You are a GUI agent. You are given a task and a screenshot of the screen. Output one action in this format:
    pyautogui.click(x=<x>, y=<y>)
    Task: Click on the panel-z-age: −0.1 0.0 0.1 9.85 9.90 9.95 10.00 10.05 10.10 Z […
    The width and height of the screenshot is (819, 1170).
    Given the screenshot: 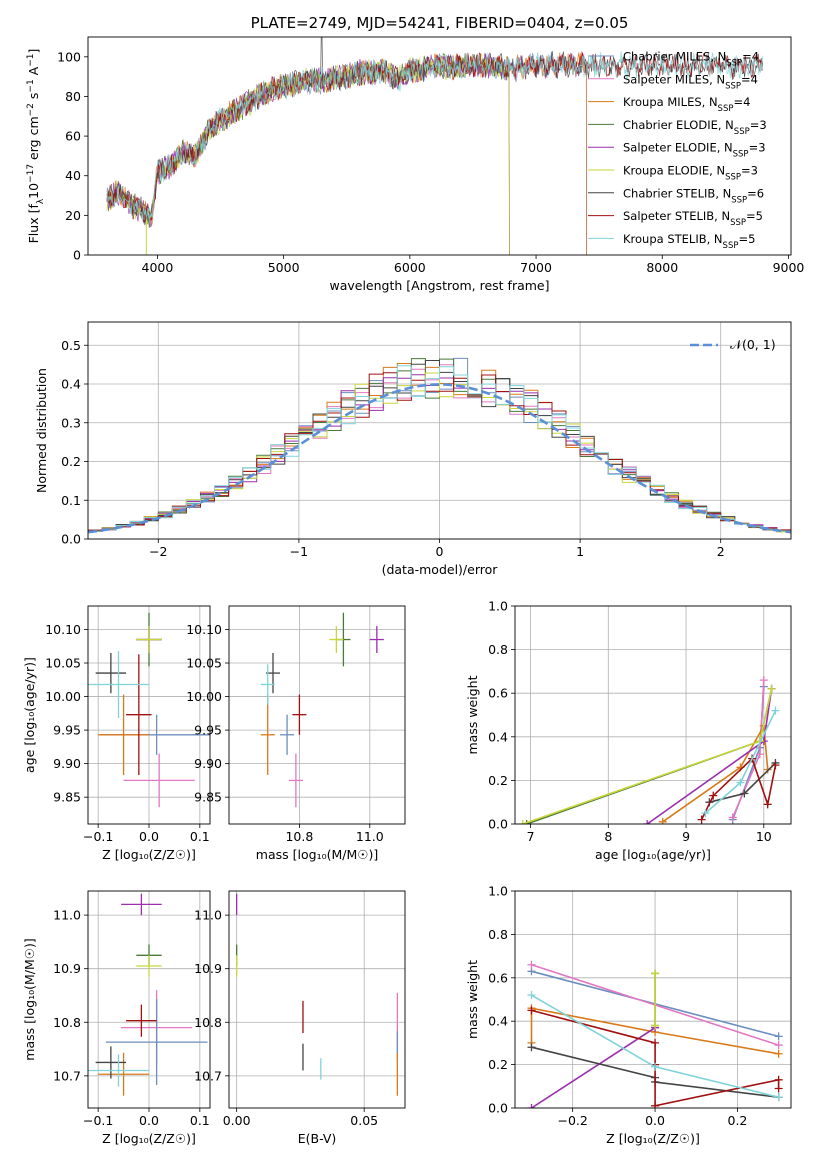 What is the action you would take?
    pyautogui.click(x=116, y=733)
    